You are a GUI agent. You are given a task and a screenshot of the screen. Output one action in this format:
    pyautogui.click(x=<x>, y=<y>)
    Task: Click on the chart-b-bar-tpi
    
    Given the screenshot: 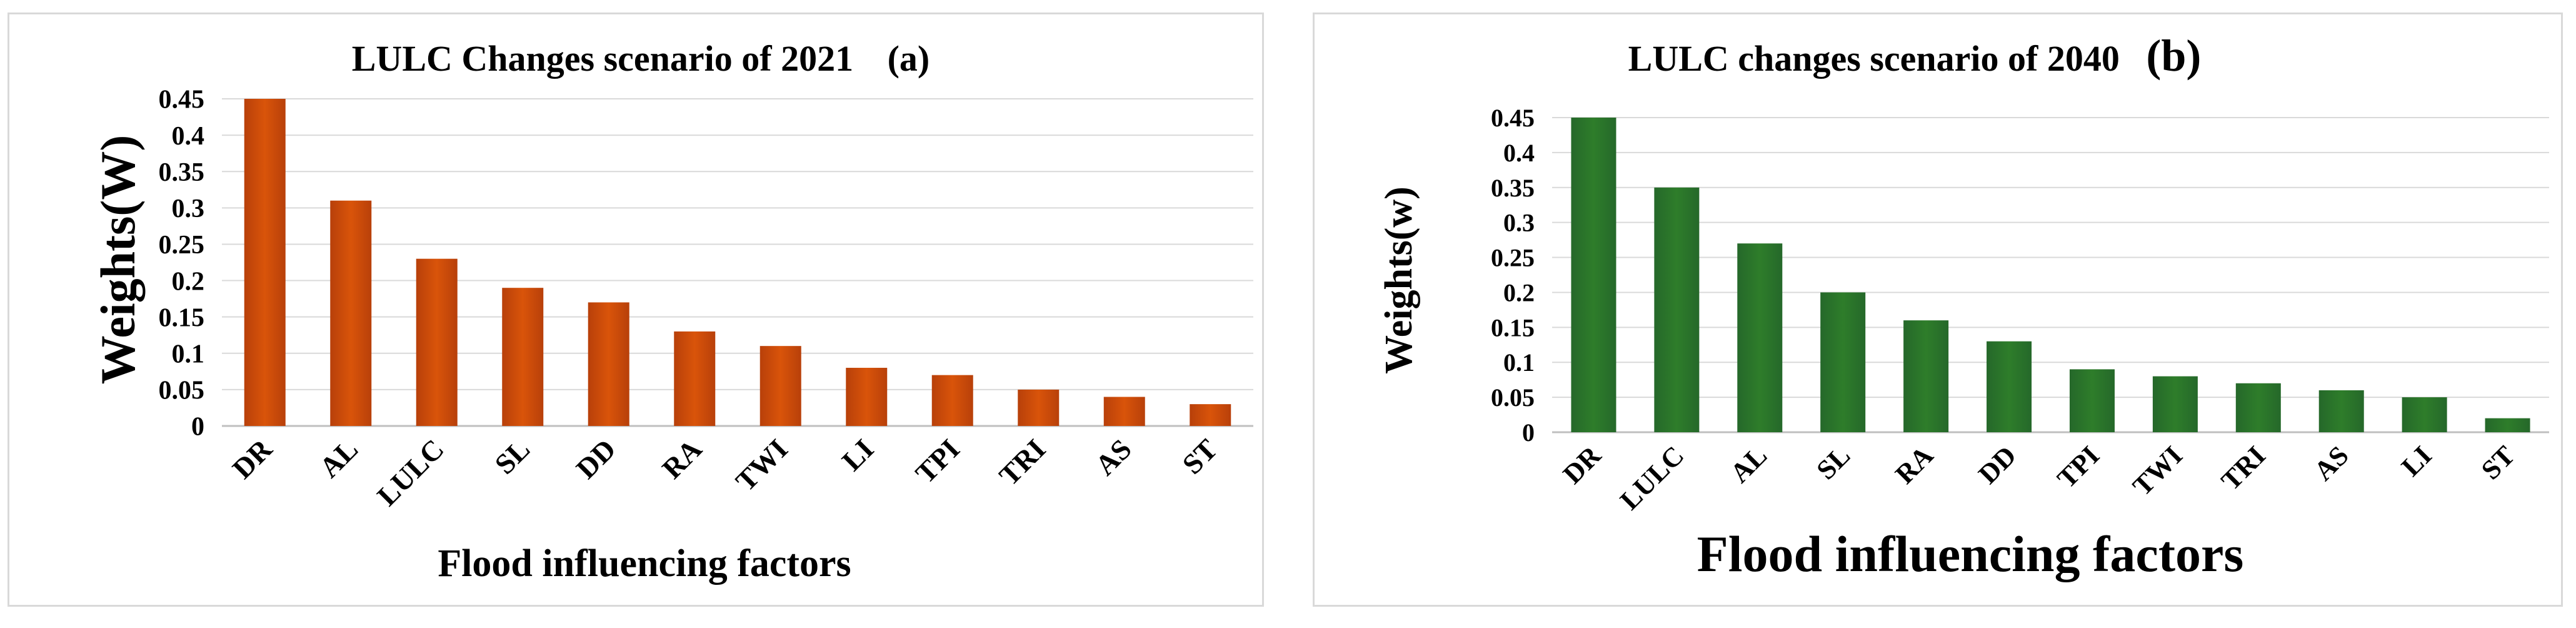 What is the action you would take?
    pyautogui.click(x=2092, y=400)
    